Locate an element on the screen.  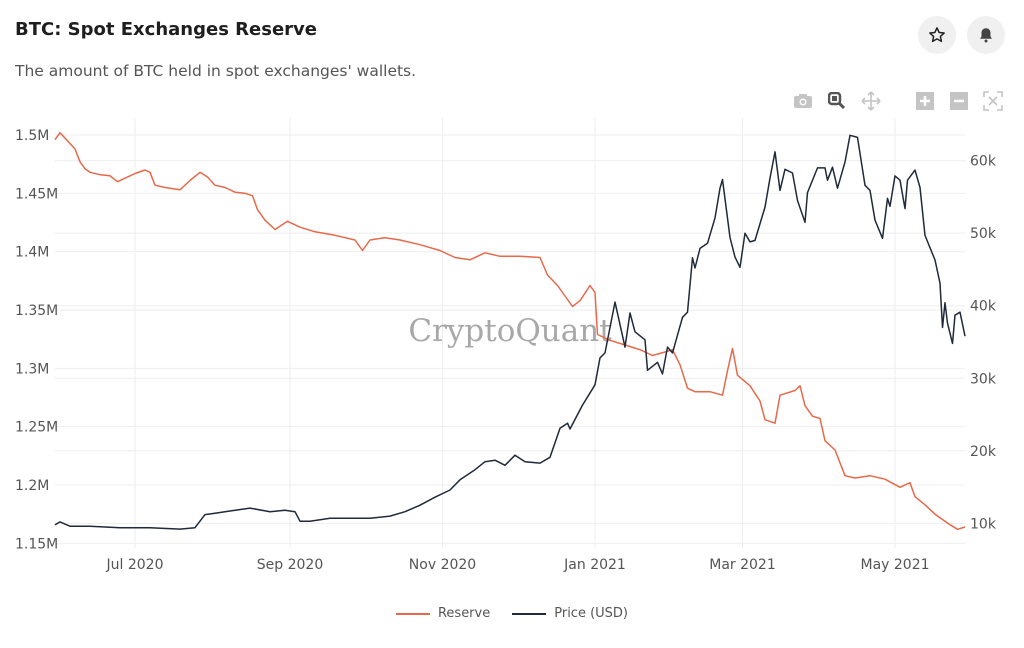
y-left-tick-label: 1.3M is located at coordinates (32, 369).